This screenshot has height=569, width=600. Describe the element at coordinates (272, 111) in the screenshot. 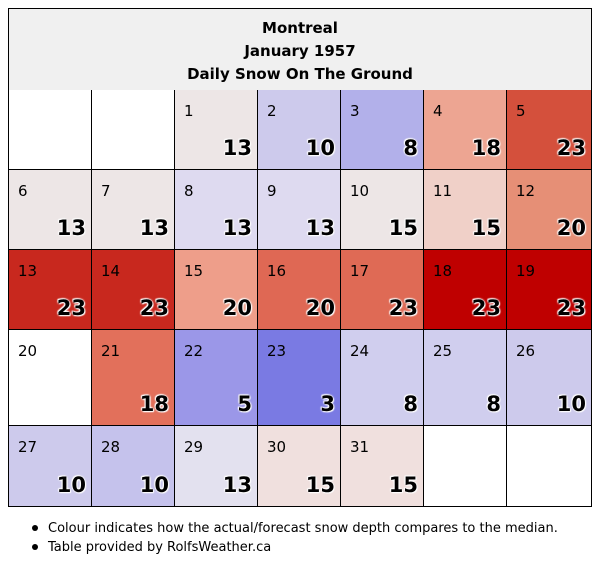

I see `day-number: 2` at that location.